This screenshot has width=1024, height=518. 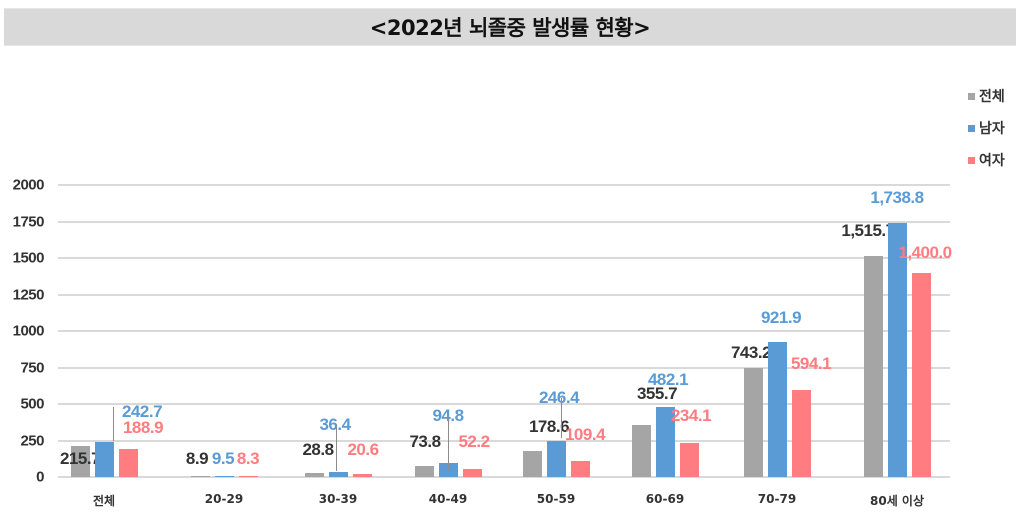 What do you see at coordinates (657, 393) in the screenshot?
I see `value-label-total: 355.7` at bounding box center [657, 393].